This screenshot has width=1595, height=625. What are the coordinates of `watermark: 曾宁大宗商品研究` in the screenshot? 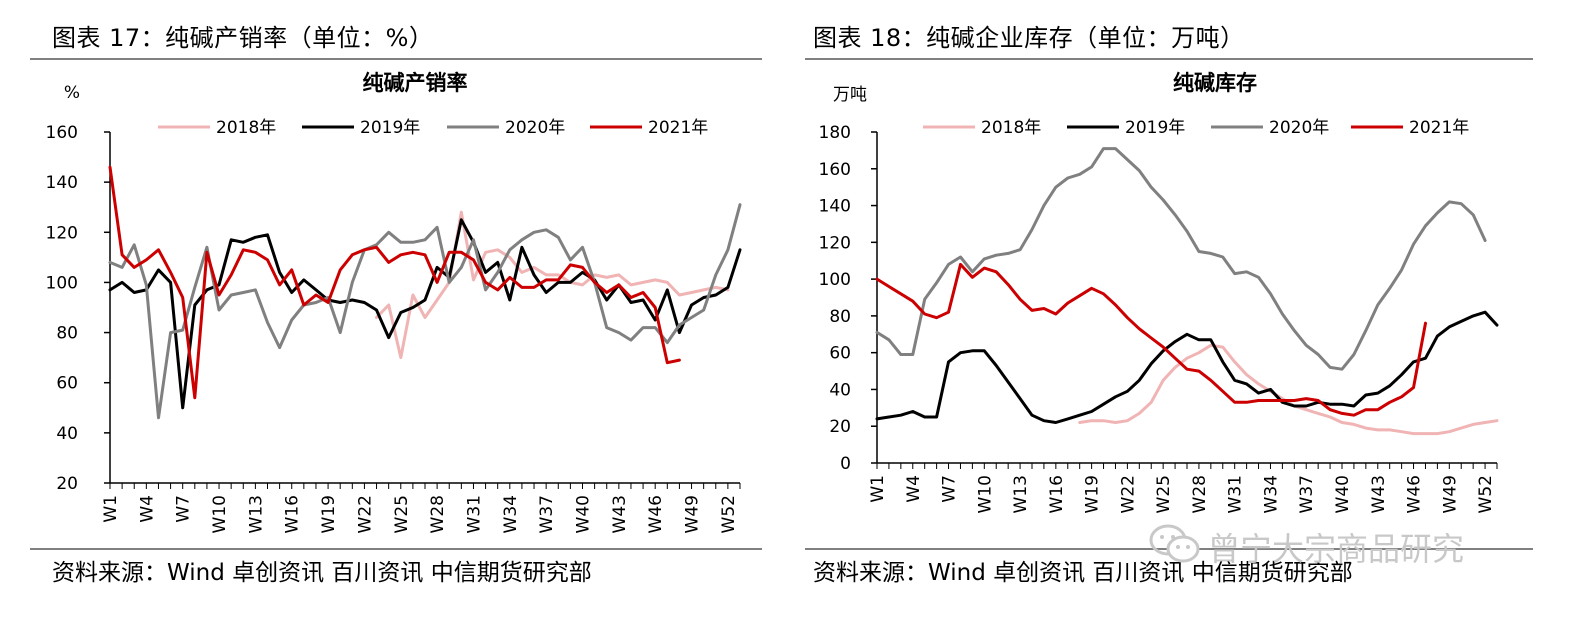 It's located at (1348, 545).